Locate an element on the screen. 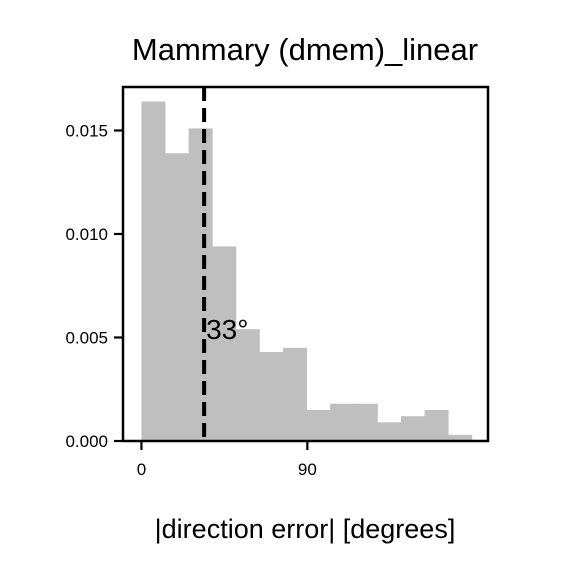  y-tick-label: 0.010 is located at coordinates (86, 234).